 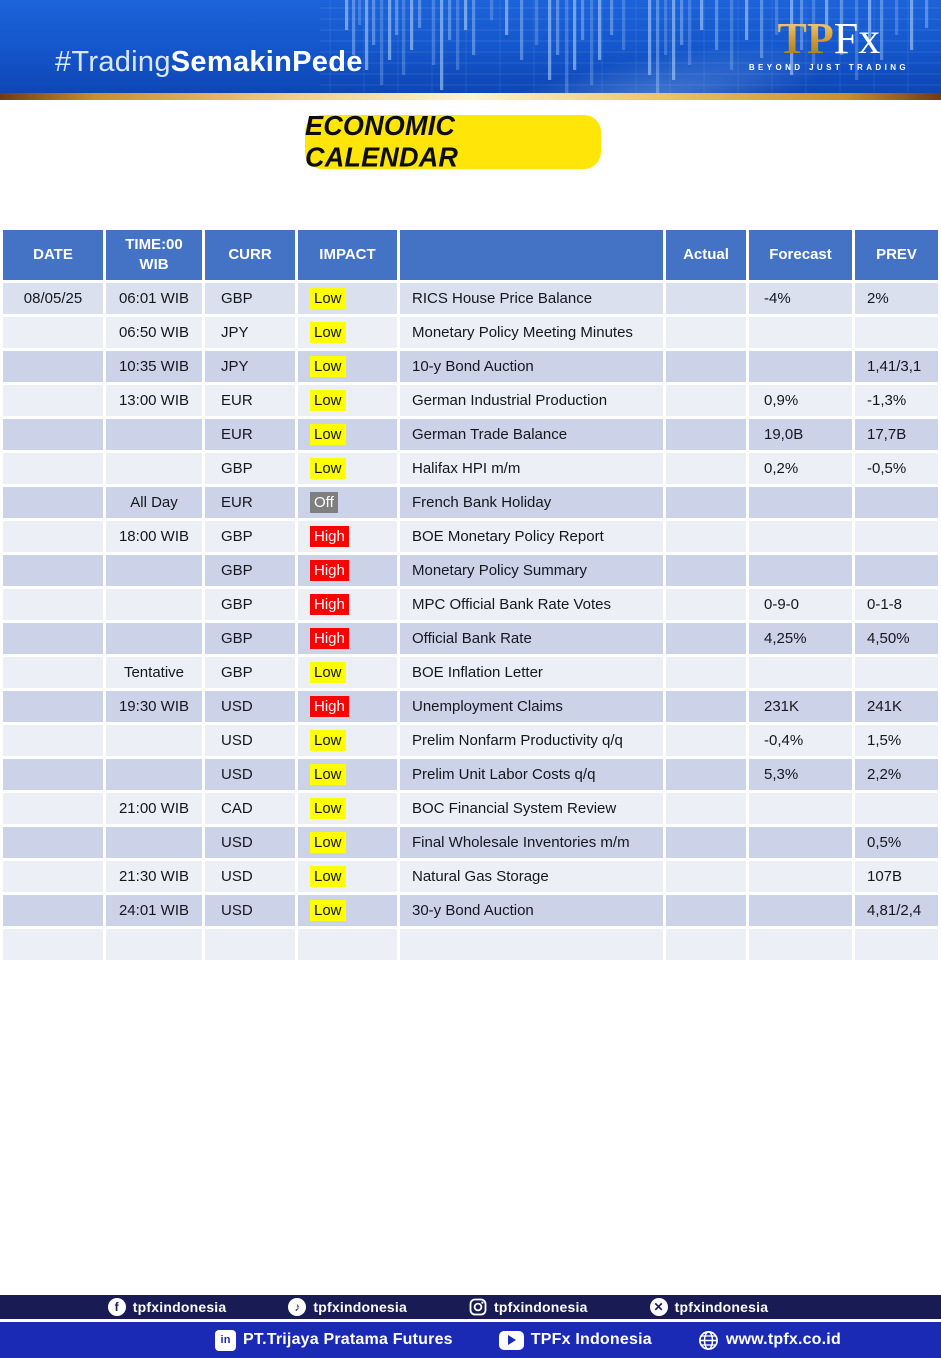 What do you see at coordinates (154, 298) in the screenshot?
I see `time-cell: 06:01 WIB` at bounding box center [154, 298].